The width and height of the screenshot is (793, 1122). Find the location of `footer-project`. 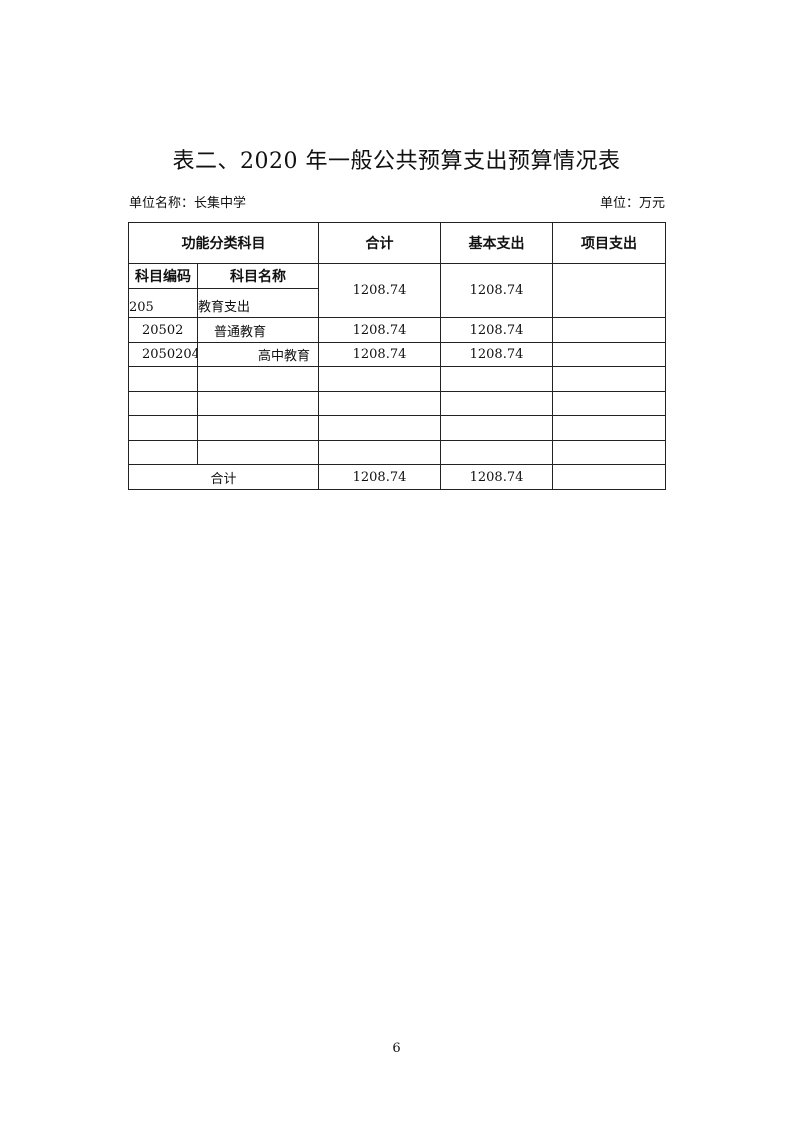

footer-project is located at coordinates (609, 477).